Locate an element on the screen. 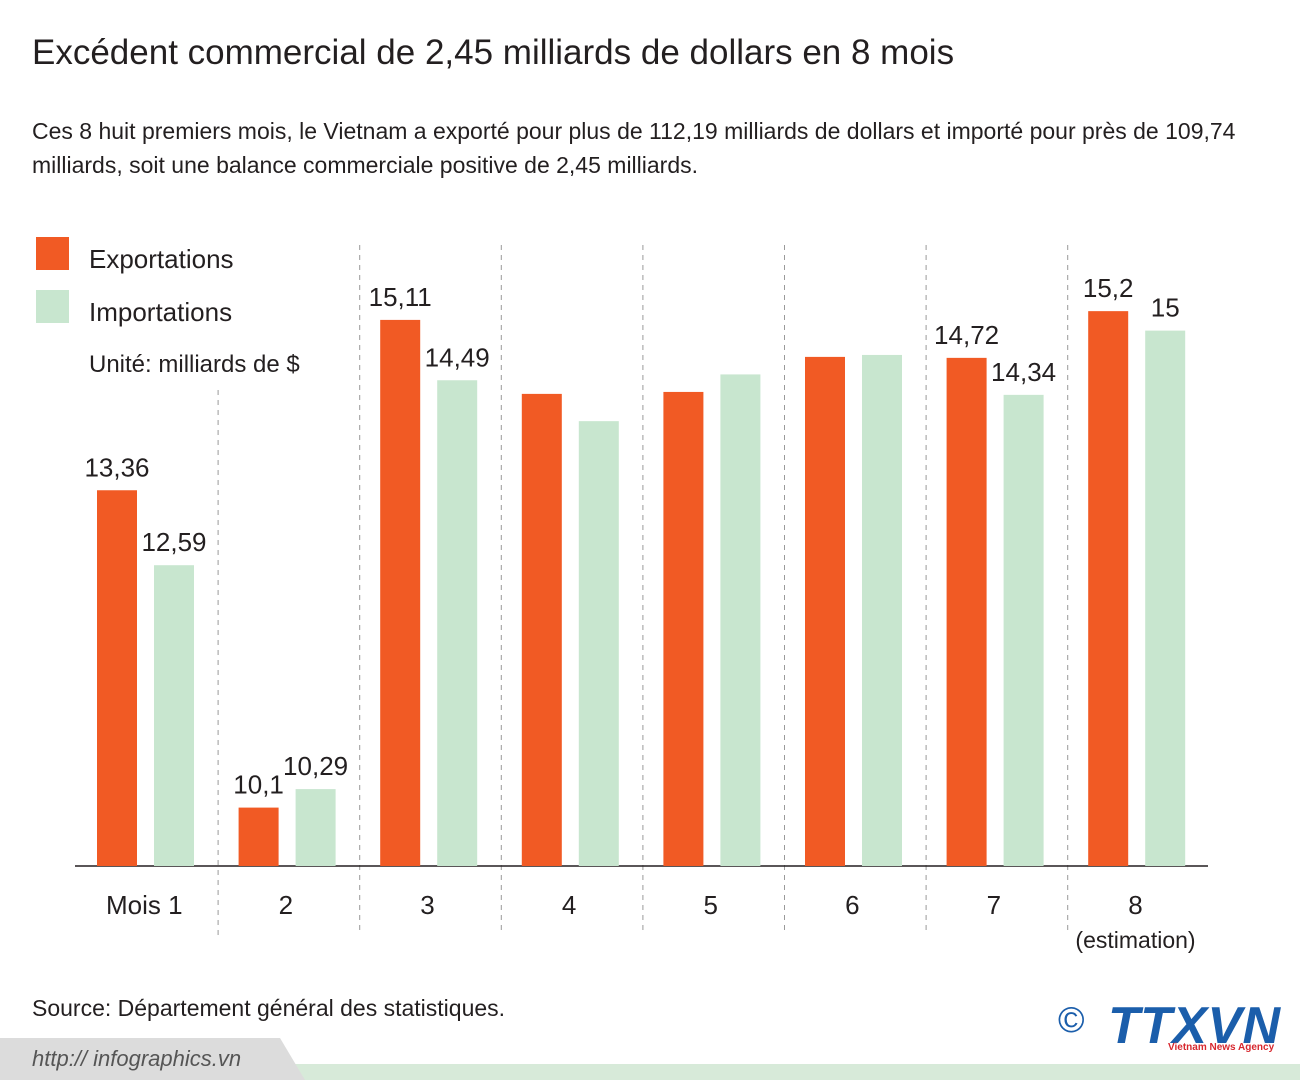 Image resolution: width=1300 pixels, height=1080 pixels. value-label: 10,29 is located at coordinates (315, 766).